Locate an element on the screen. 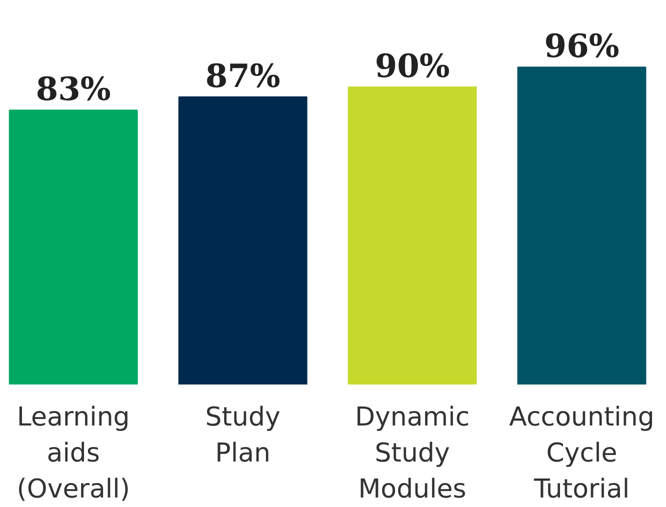 The width and height of the screenshot is (666, 507). x-tick-label: Dynamic Study Modules is located at coordinates (412, 453).